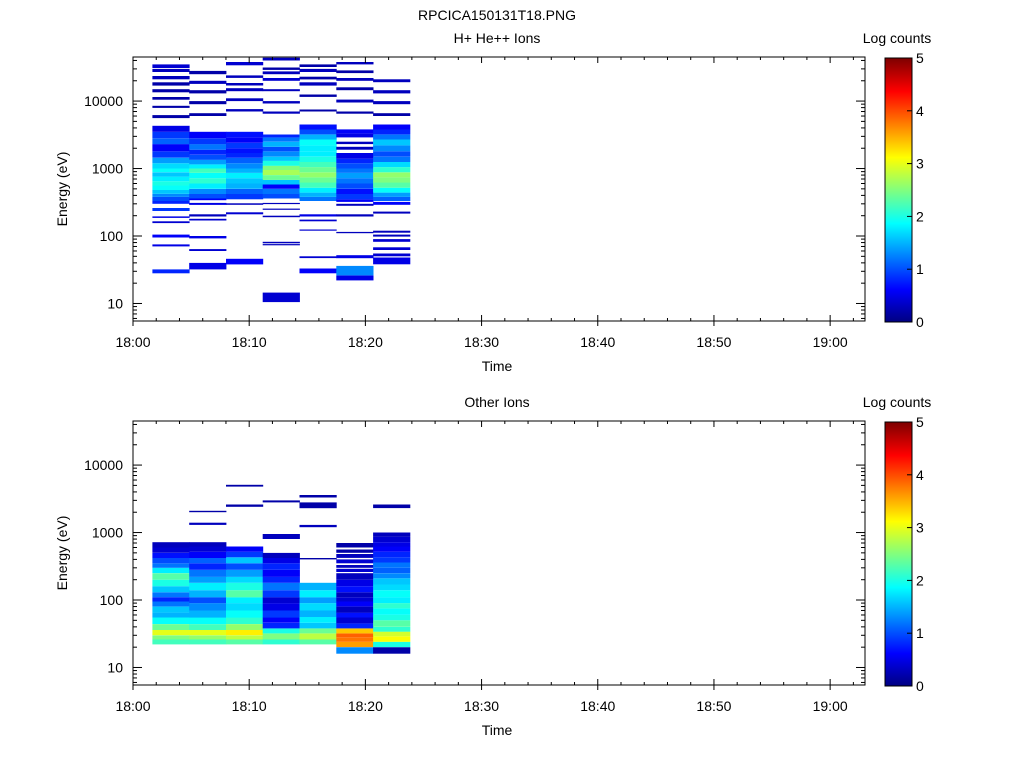 The image size is (1024, 768). What do you see at coordinates (897, 38) in the screenshot?
I see `colorbar-label: Log counts` at bounding box center [897, 38].